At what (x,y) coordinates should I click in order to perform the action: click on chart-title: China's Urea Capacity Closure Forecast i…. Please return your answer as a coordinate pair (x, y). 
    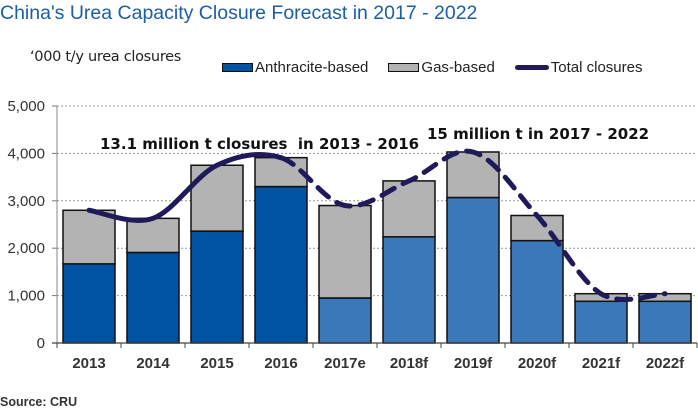
    Looking at the image, I should click on (239, 13).